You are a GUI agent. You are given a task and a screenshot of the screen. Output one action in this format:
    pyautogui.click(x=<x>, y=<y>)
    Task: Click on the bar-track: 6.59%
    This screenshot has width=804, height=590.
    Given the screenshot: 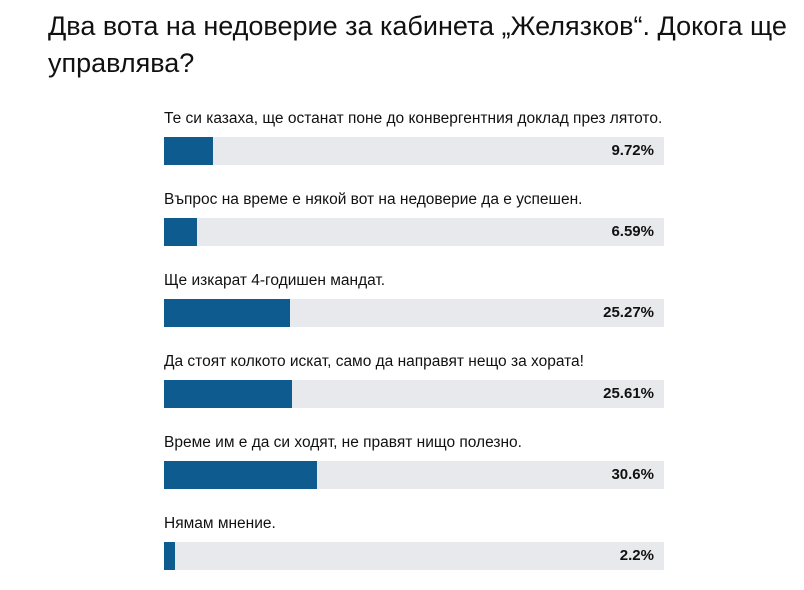 What is the action you would take?
    pyautogui.click(x=414, y=232)
    